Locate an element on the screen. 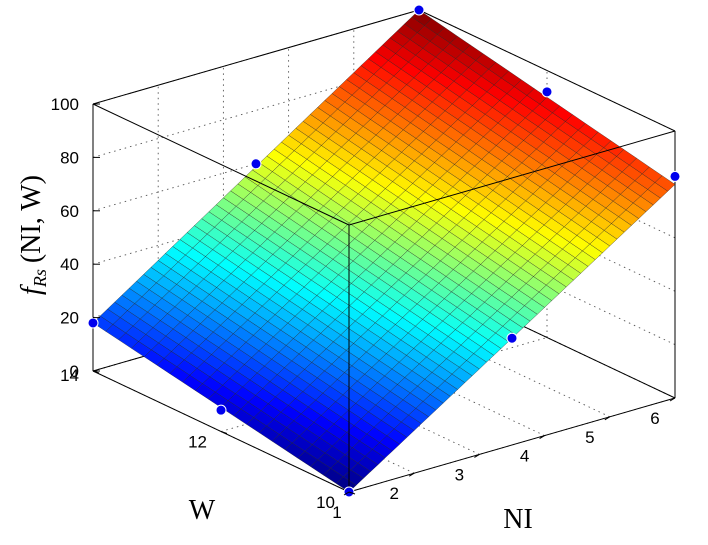 Image resolution: width=708 pixels, height=545 pixels. x-tick-label: 2 is located at coordinates (393, 493).